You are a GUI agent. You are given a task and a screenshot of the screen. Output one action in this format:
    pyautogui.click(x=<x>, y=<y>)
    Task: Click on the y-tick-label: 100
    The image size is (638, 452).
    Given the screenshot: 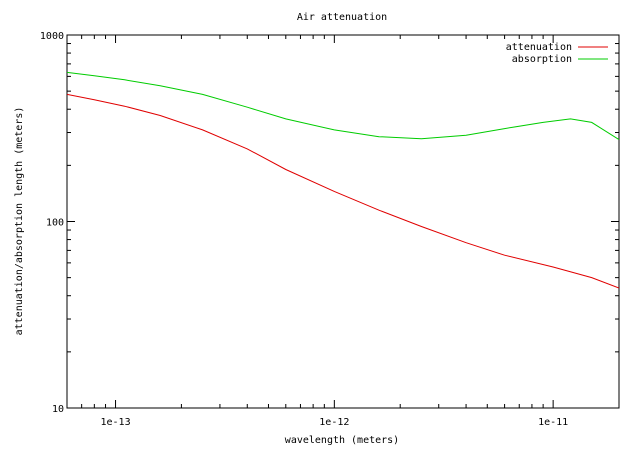 What is the action you would take?
    pyautogui.click(x=55, y=223)
    